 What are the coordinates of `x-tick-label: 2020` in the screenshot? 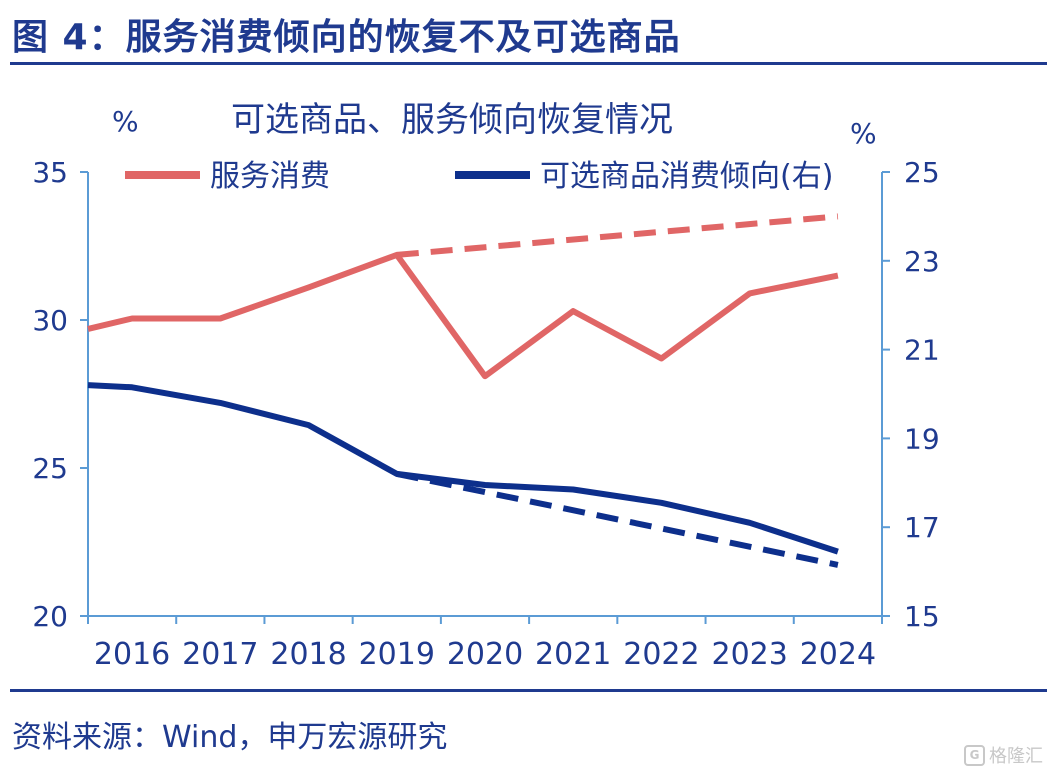 It's located at (485, 654).